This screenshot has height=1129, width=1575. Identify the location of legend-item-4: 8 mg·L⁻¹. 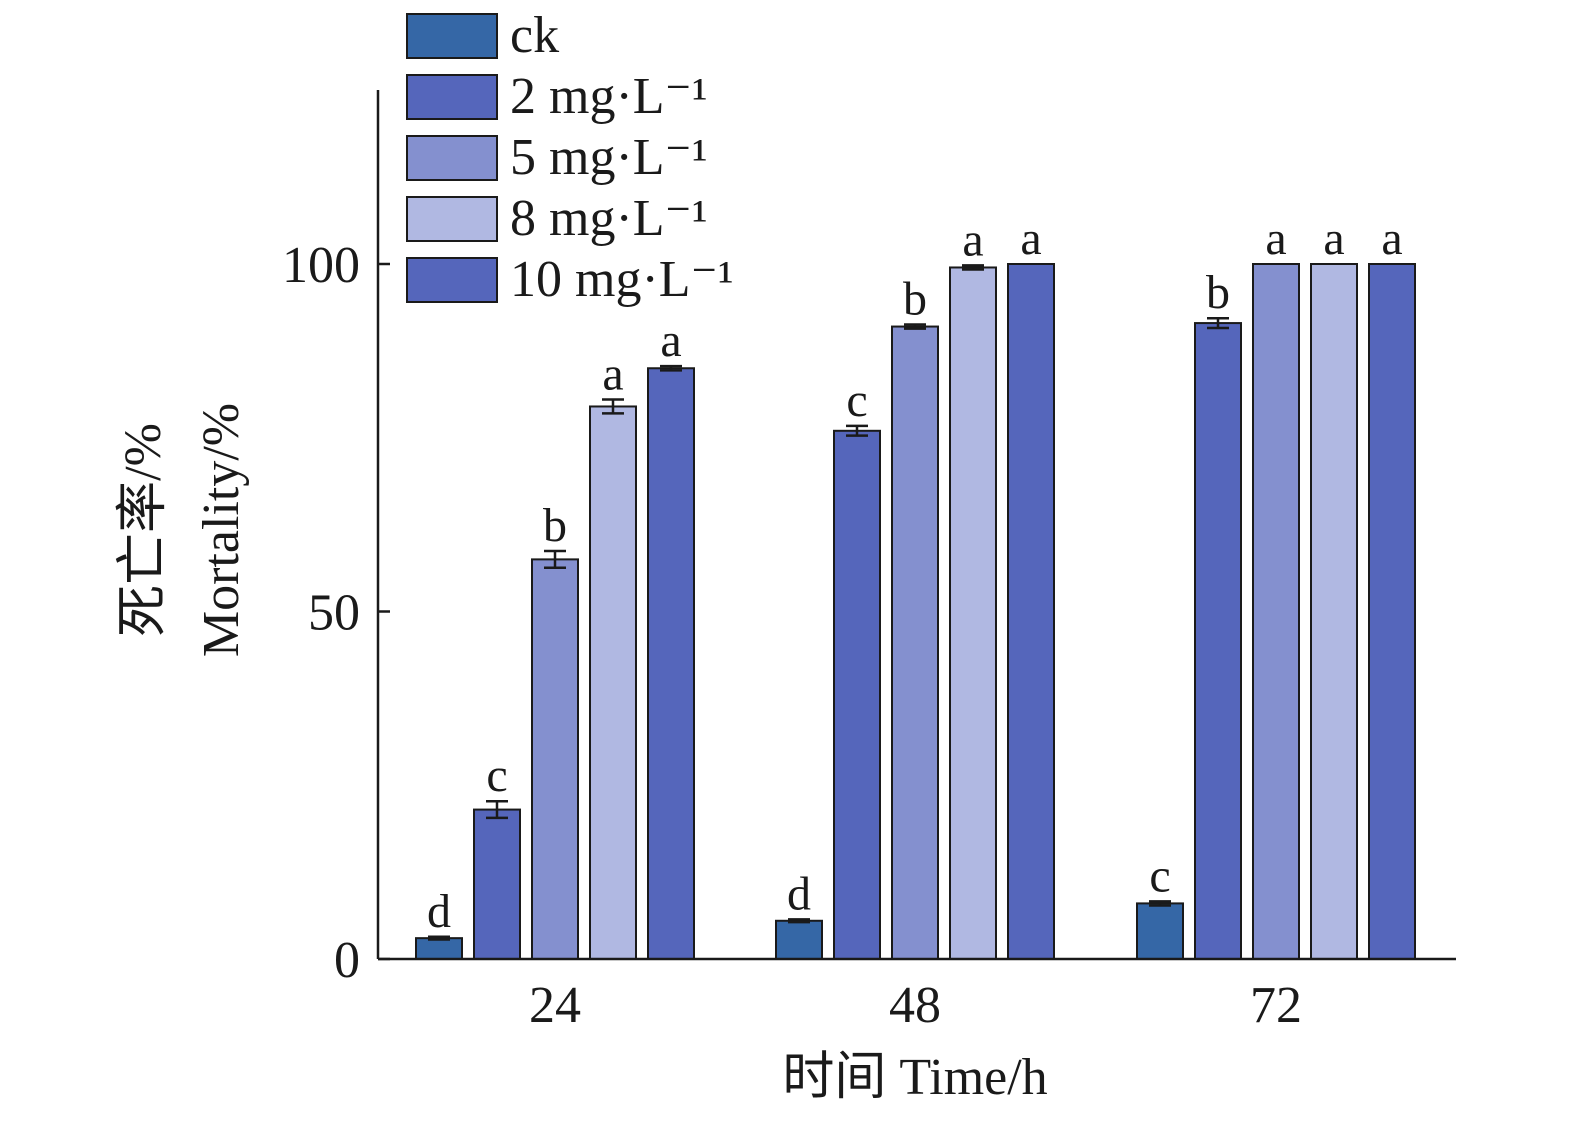
(557, 218).